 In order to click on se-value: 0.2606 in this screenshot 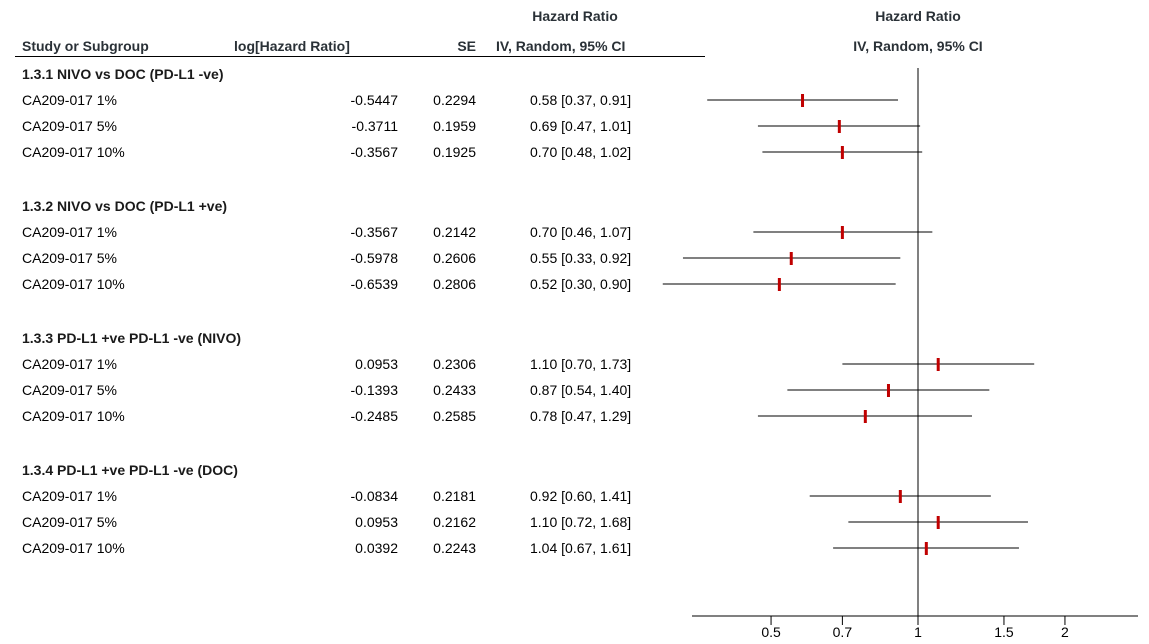, I will do `click(454, 258)`.